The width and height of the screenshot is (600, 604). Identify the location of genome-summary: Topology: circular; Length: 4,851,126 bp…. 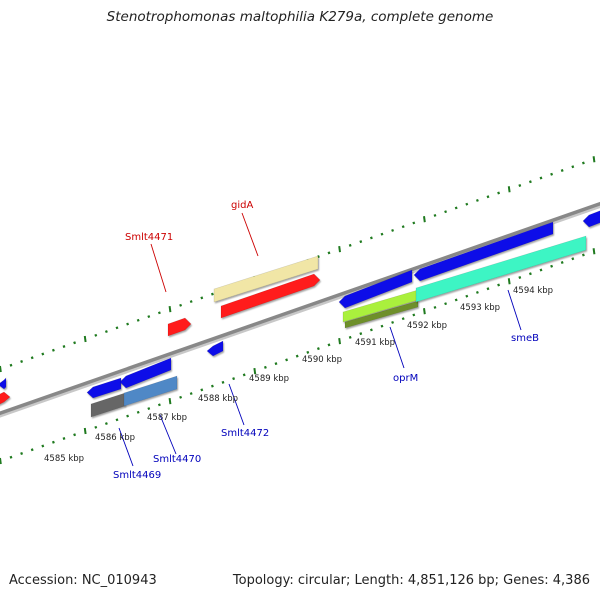
(411, 580).